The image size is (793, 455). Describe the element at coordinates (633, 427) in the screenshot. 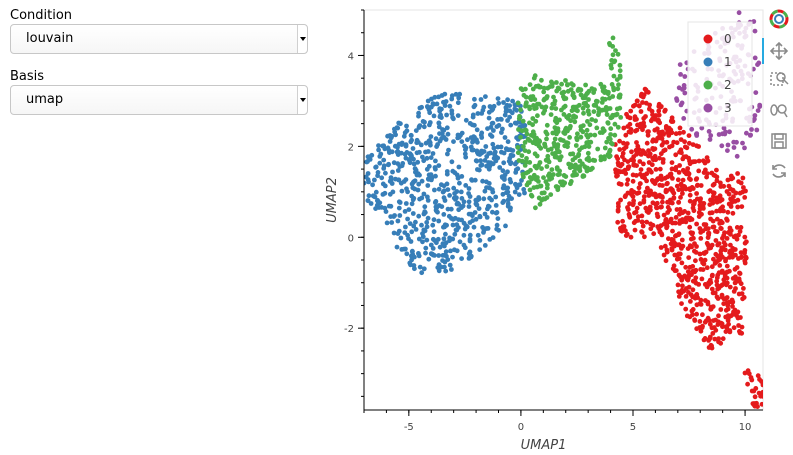

I see `x-tick-label: 5` at that location.